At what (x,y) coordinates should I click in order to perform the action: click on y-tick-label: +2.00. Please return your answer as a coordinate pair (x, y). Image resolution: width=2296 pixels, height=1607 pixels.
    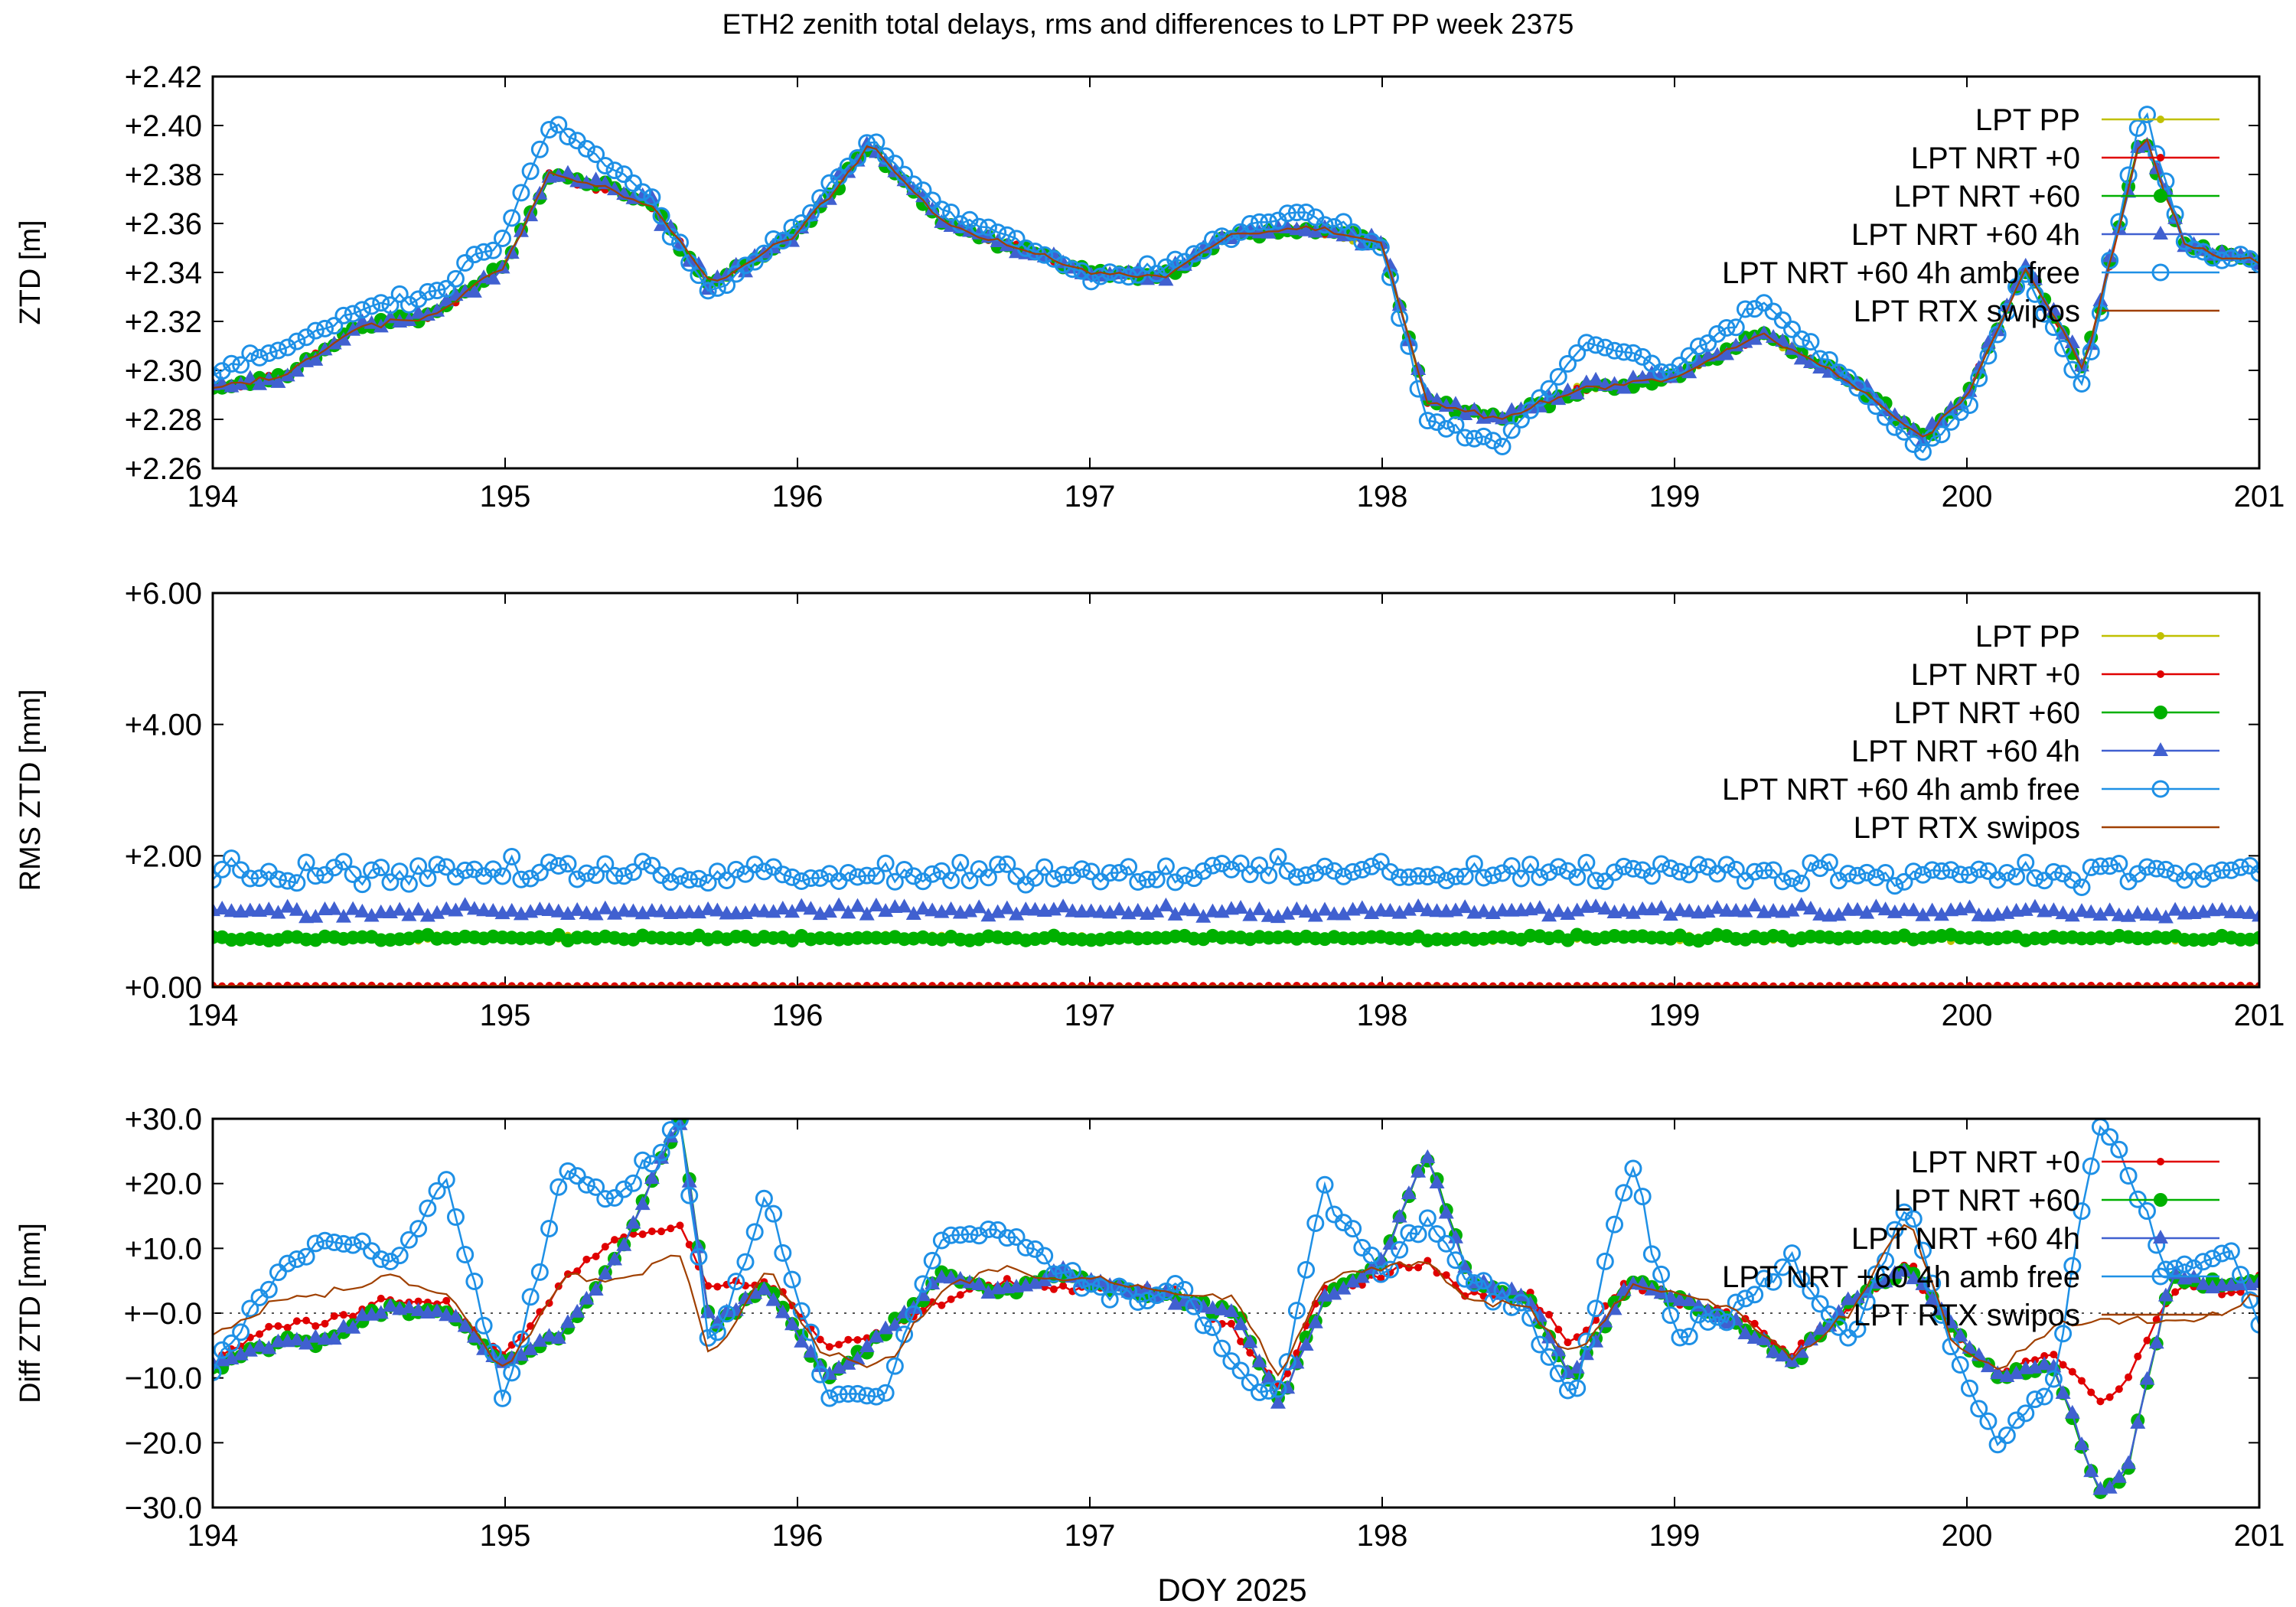
    Looking at the image, I should click on (163, 856).